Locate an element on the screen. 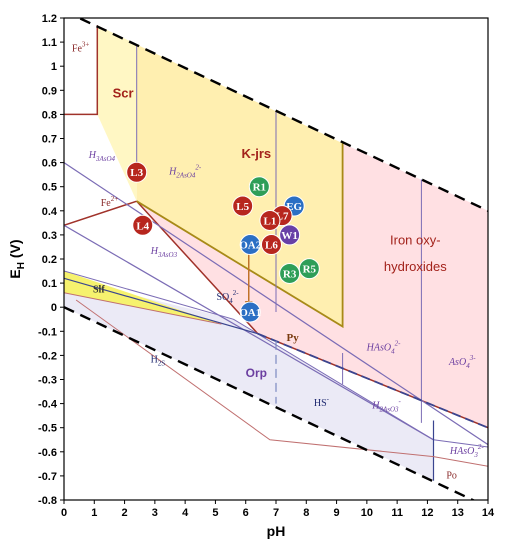  region-label: hydroxides is located at coordinates (415, 266).